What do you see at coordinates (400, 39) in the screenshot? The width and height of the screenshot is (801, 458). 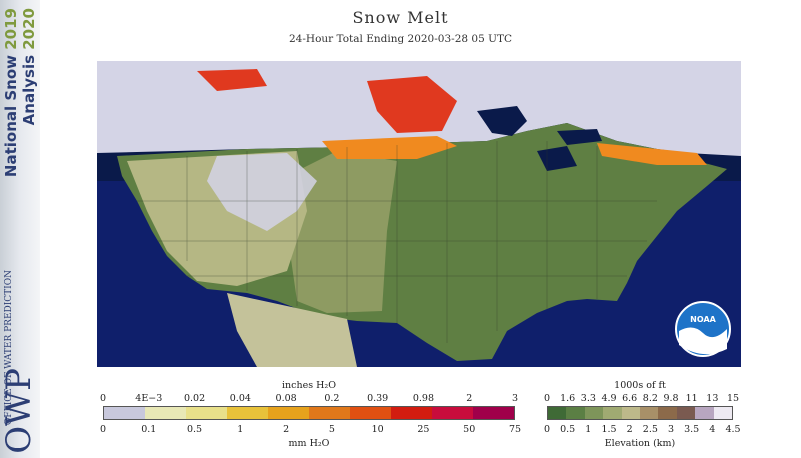 I see `map-subtitle: 24-Hour Total Ending 2020-03-28 05 UTC` at bounding box center [400, 39].